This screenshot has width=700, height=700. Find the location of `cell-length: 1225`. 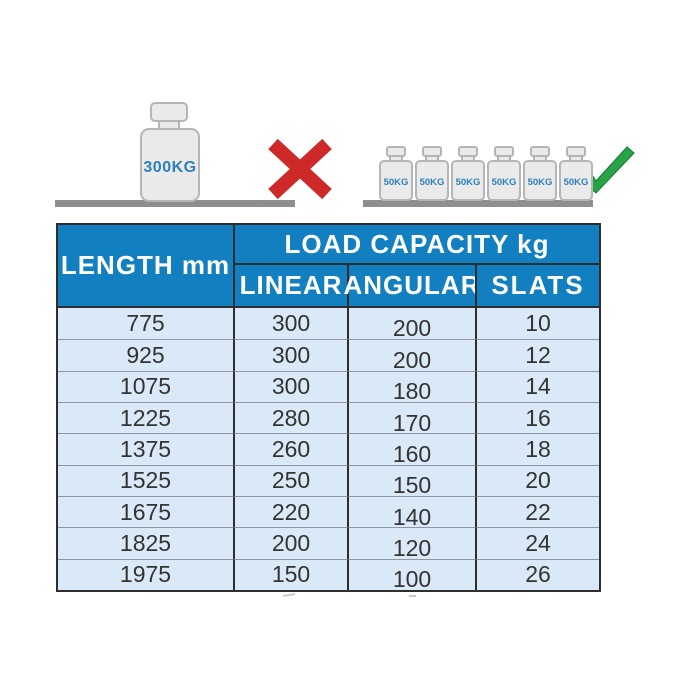

cell-length: 1225 is located at coordinates (145, 417).